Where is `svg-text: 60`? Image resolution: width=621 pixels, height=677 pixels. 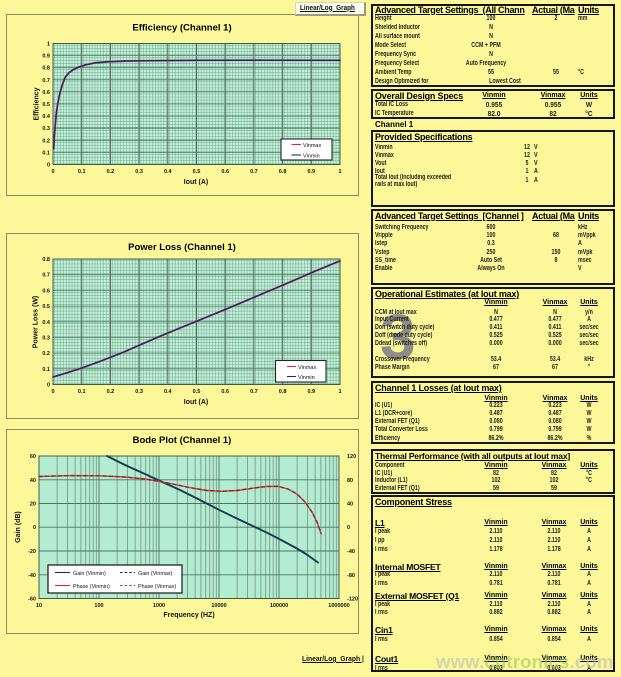 svg-text: 60 is located at coordinates (33, 457).